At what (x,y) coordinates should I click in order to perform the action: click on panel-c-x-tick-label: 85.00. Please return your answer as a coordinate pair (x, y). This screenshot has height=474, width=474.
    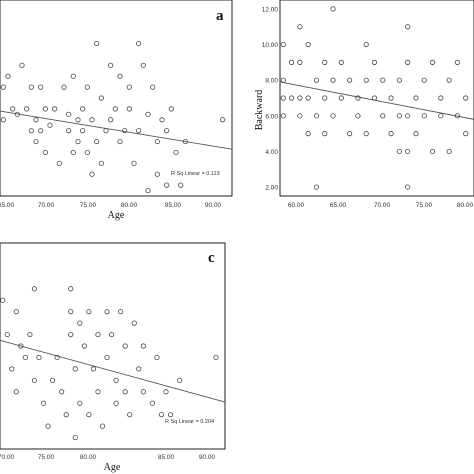
    Looking at the image, I should click on (166, 457).